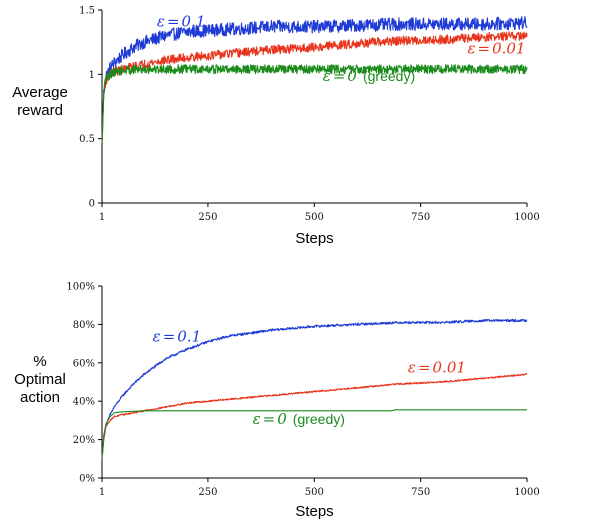 Image resolution: width=592 pixels, height=525 pixels. Describe the element at coordinates (39, 361) in the screenshot. I see `y-axis-title-line: %` at that location.